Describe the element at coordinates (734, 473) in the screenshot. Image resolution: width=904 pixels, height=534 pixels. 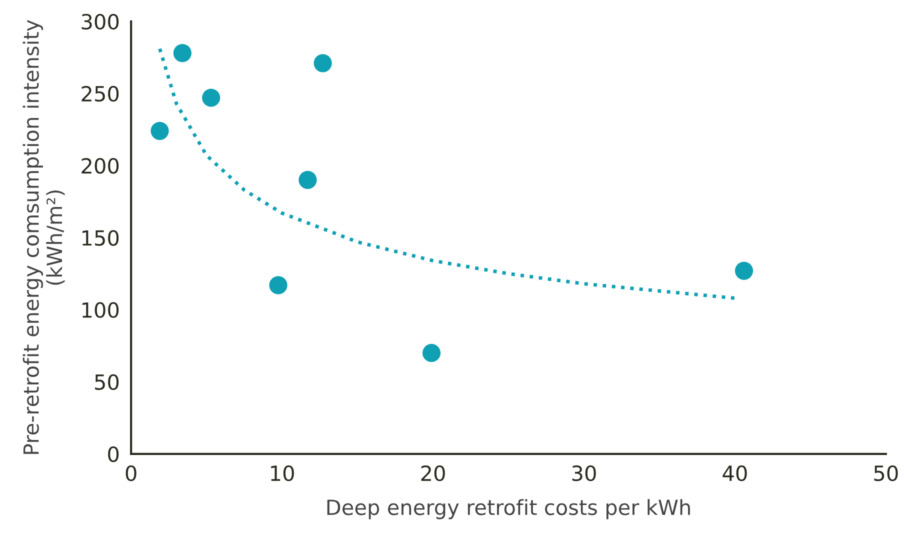
I see `x-tick-label: 40` at that location.